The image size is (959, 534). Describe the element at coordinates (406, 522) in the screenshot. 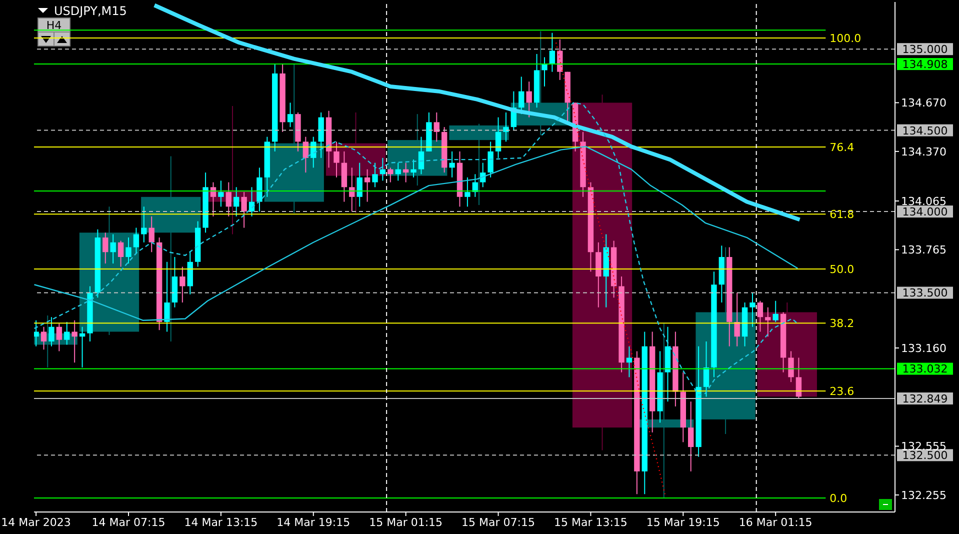

I see `x-tick-label: 15 Mar 01:15` at that location.